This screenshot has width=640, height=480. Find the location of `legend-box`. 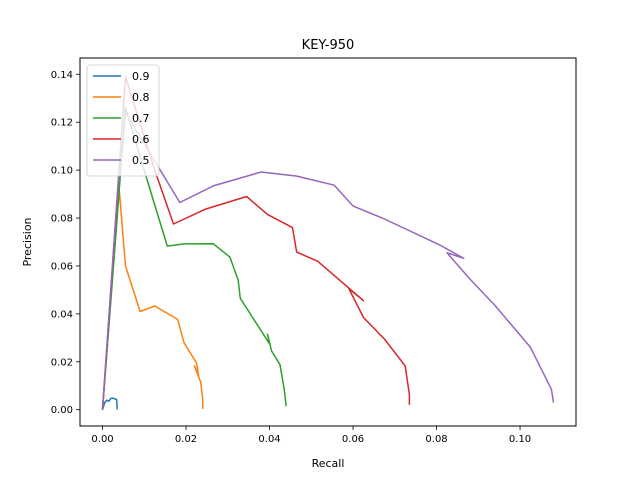

legend-box is located at coordinates (123, 120).